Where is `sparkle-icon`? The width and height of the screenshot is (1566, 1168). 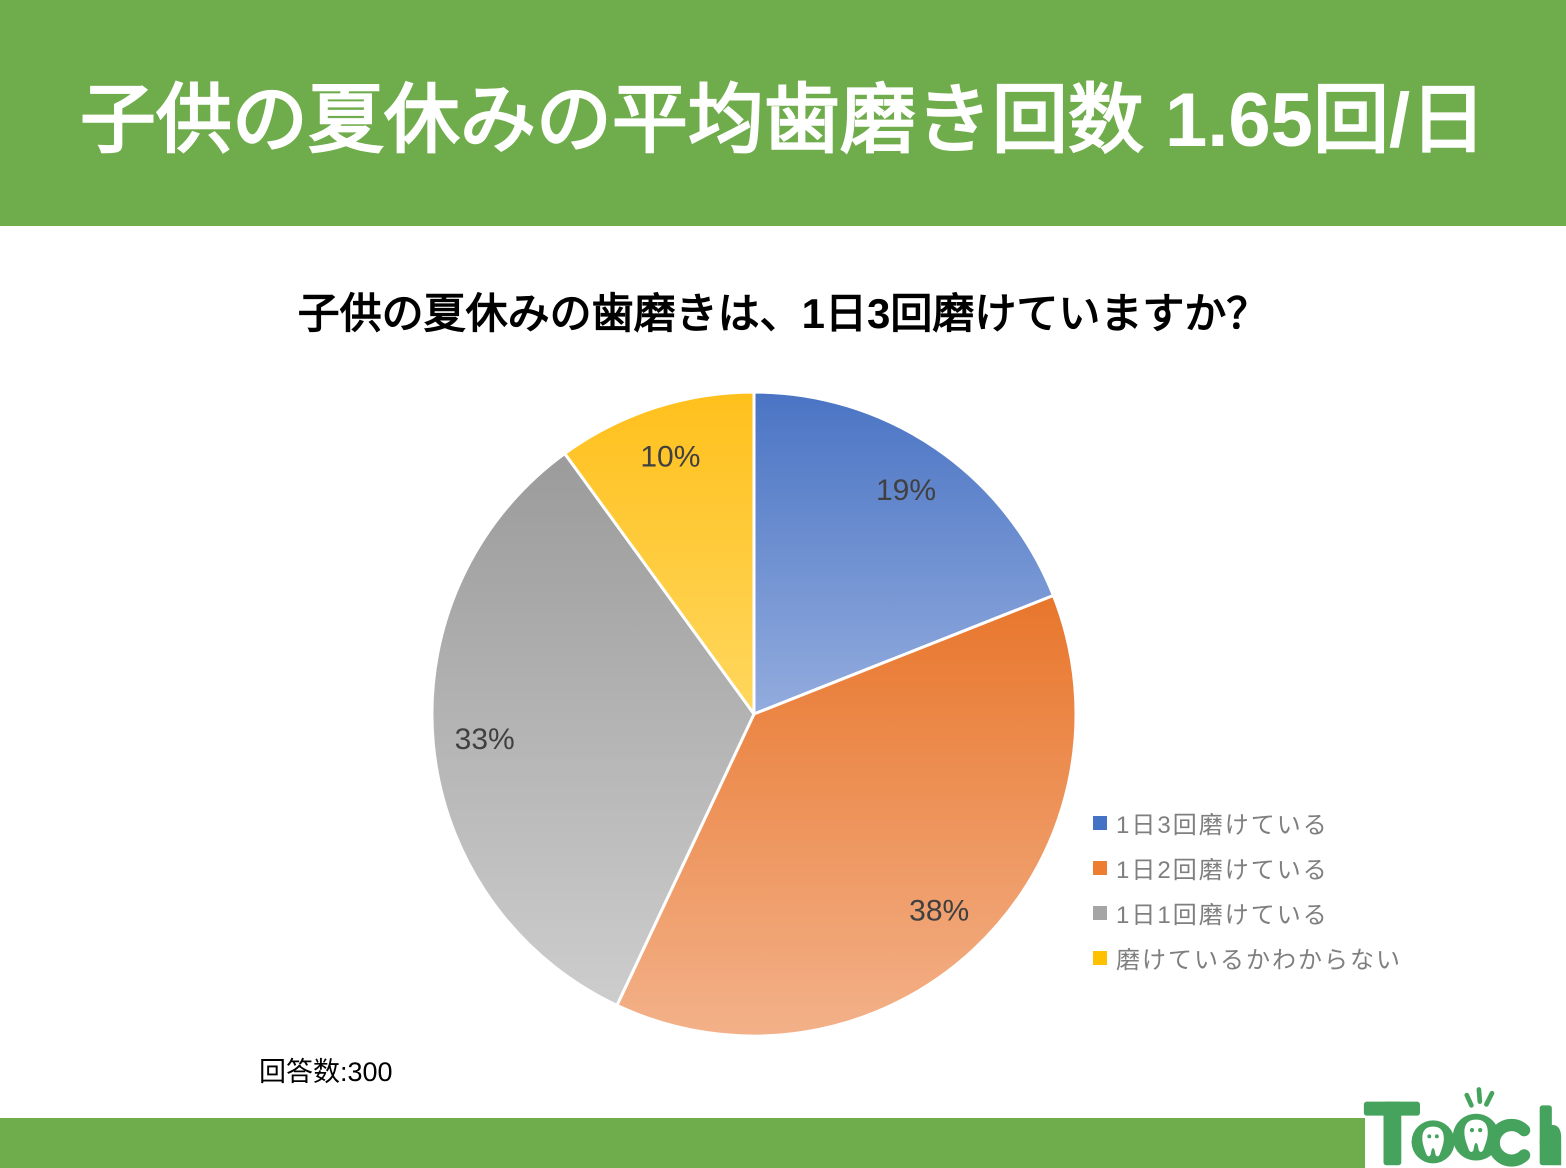 sparkle-icon is located at coordinates (1479, 1097).